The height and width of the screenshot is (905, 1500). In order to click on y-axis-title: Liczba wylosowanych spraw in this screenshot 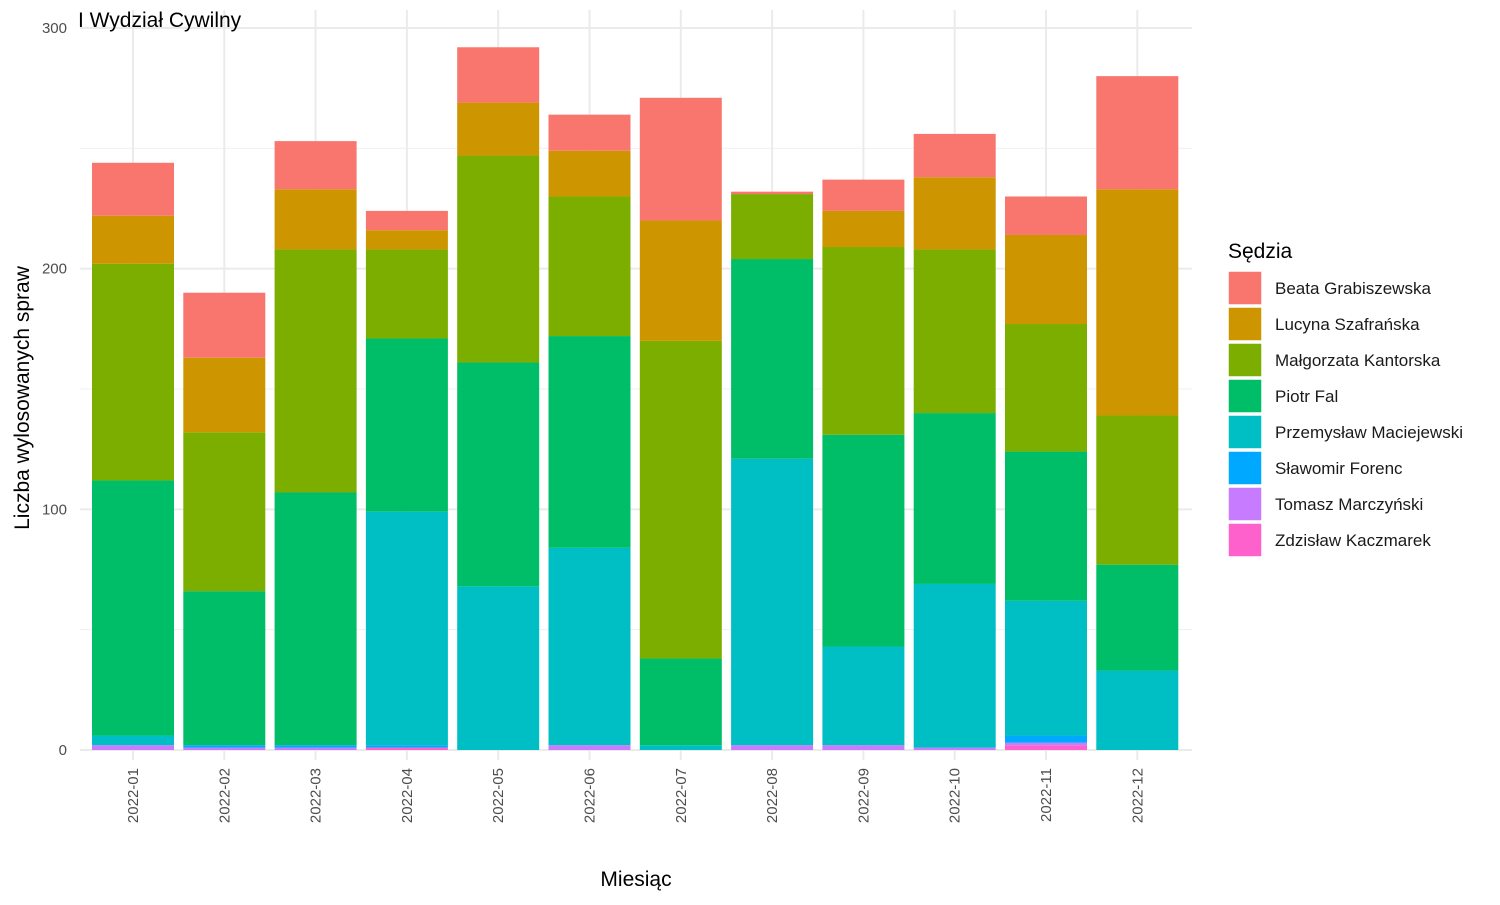, I will do `click(22, 397)`.